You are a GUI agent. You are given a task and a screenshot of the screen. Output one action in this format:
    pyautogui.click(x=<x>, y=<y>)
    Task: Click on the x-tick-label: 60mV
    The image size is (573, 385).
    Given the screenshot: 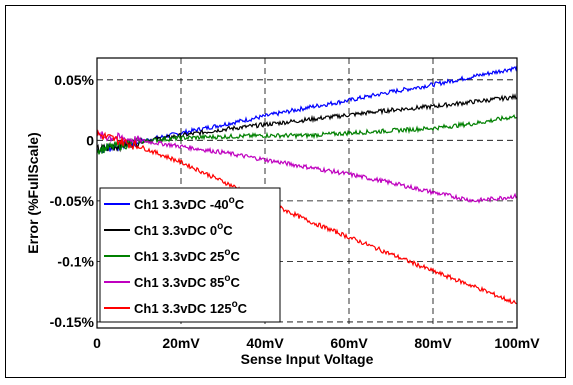 What is the action you would take?
    pyautogui.click(x=349, y=343)
    